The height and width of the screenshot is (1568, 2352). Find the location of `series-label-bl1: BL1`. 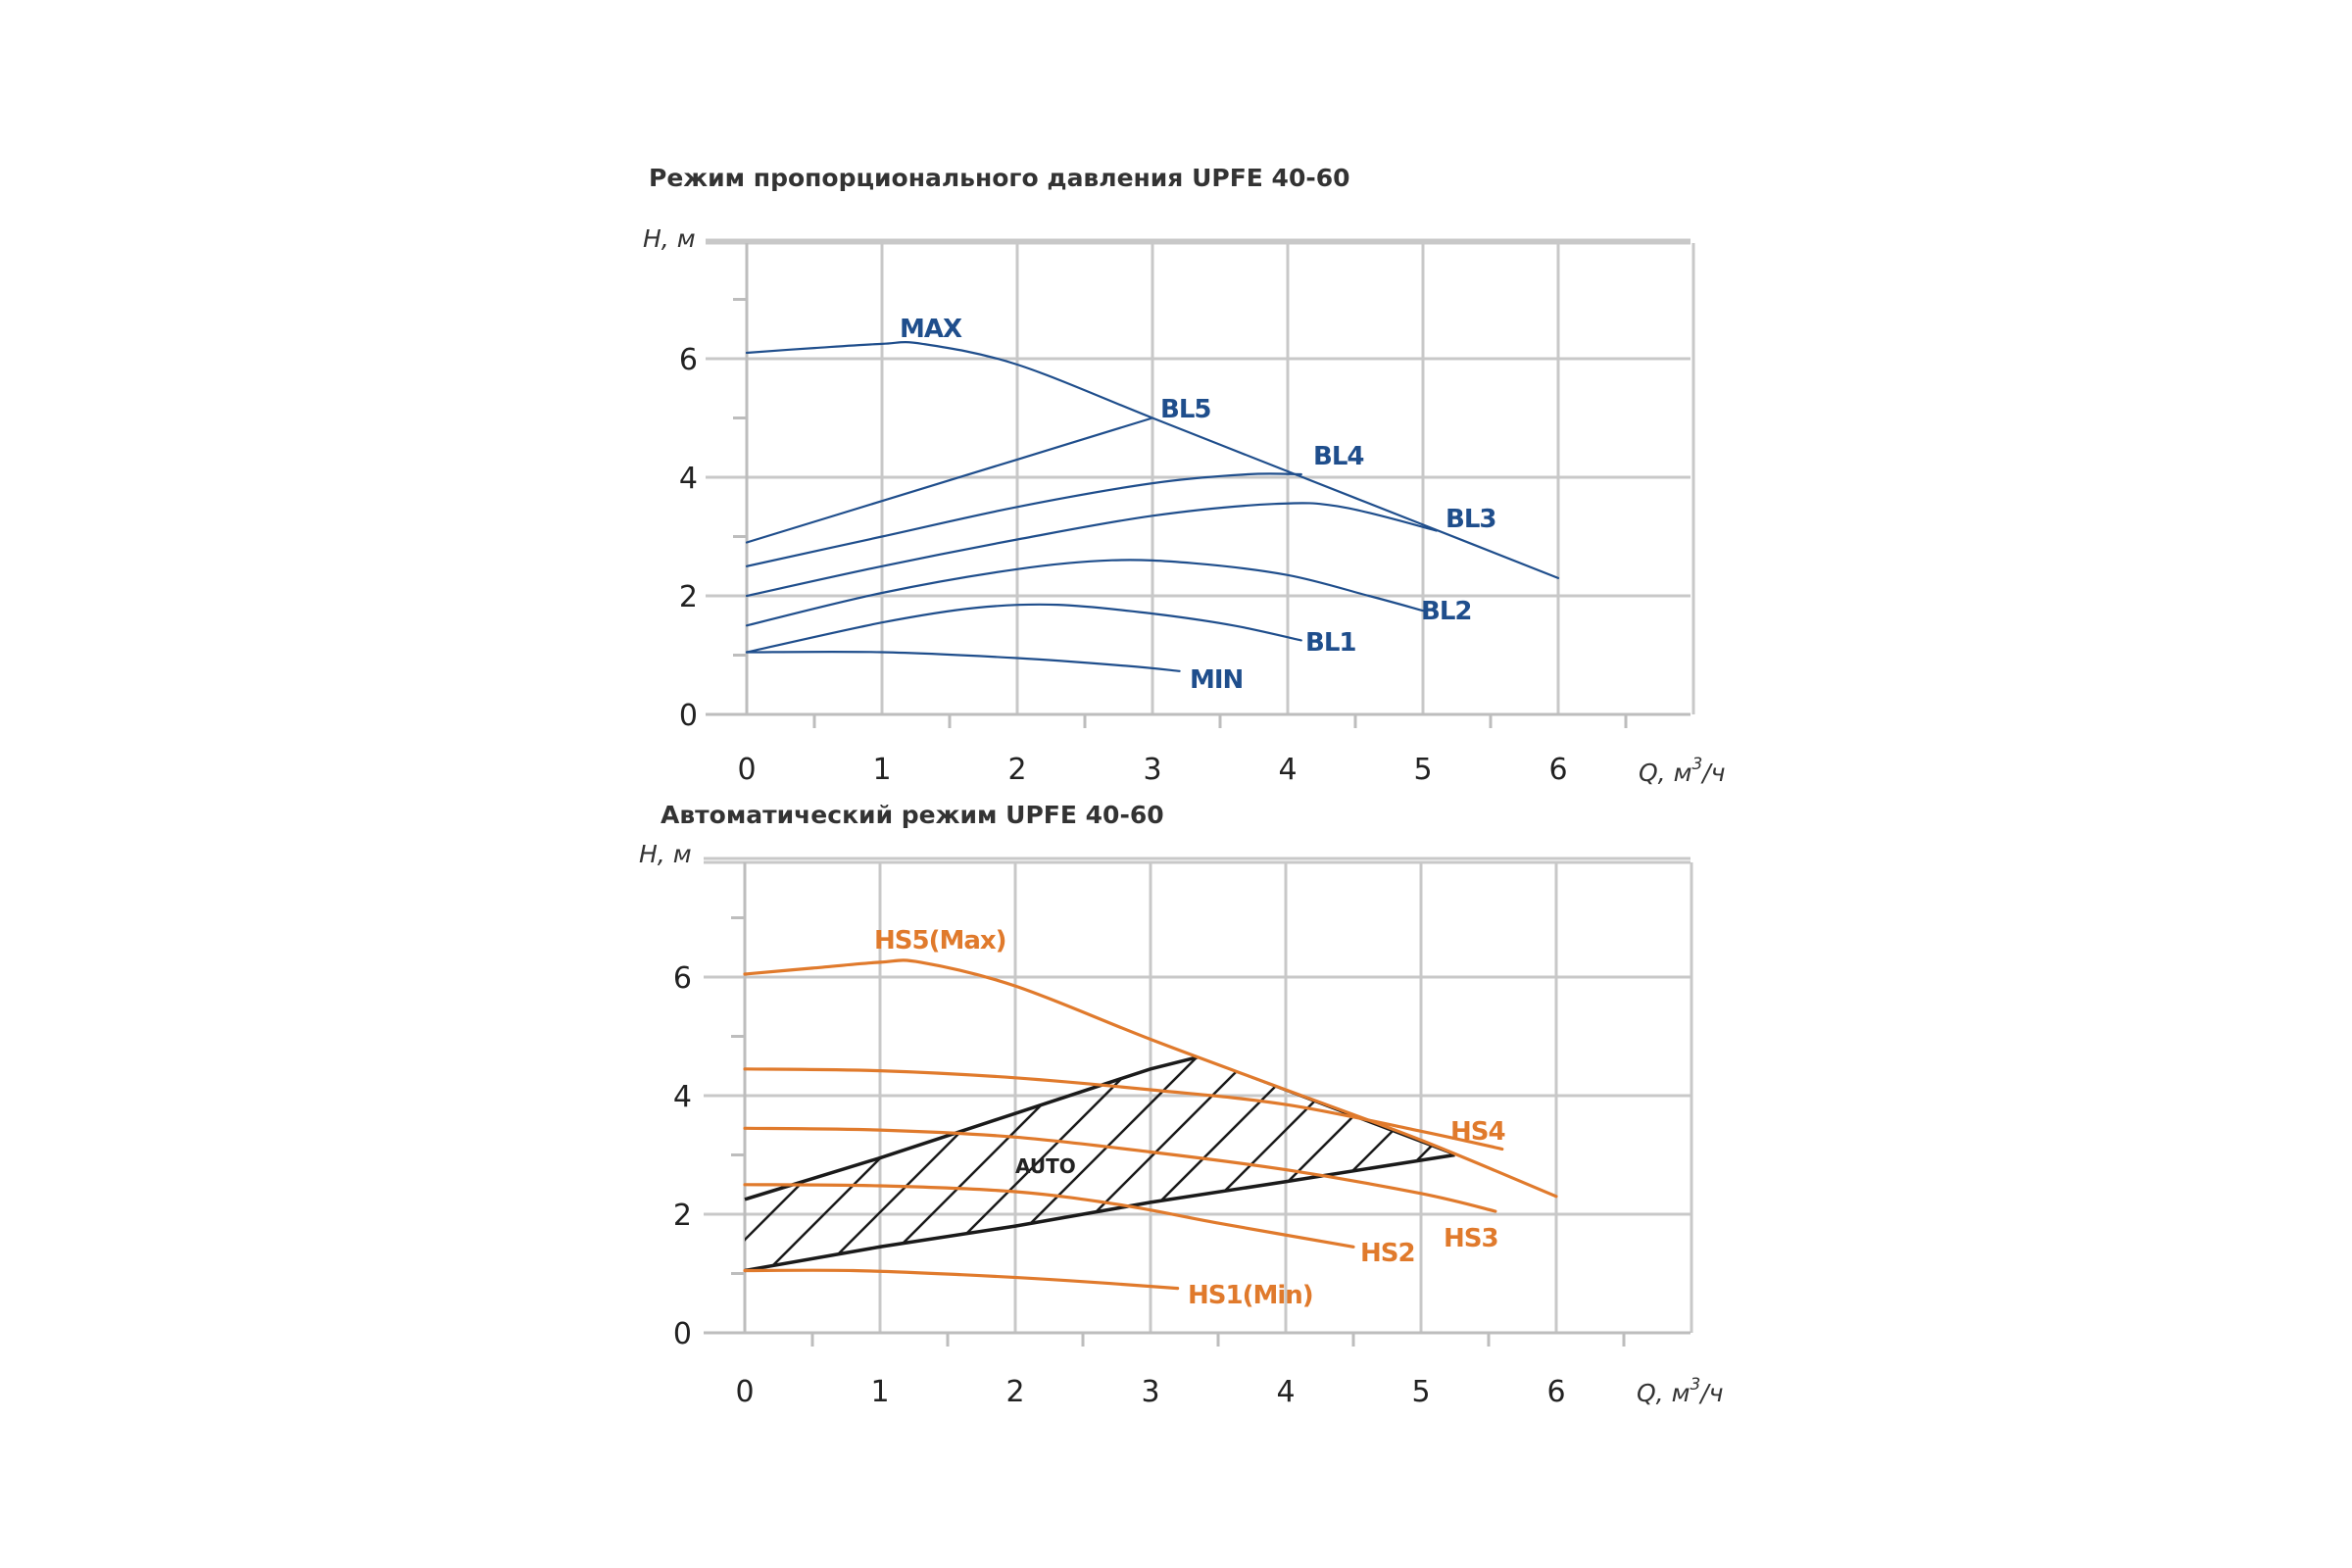

series-label-bl1: BL1 is located at coordinates (1330, 643).